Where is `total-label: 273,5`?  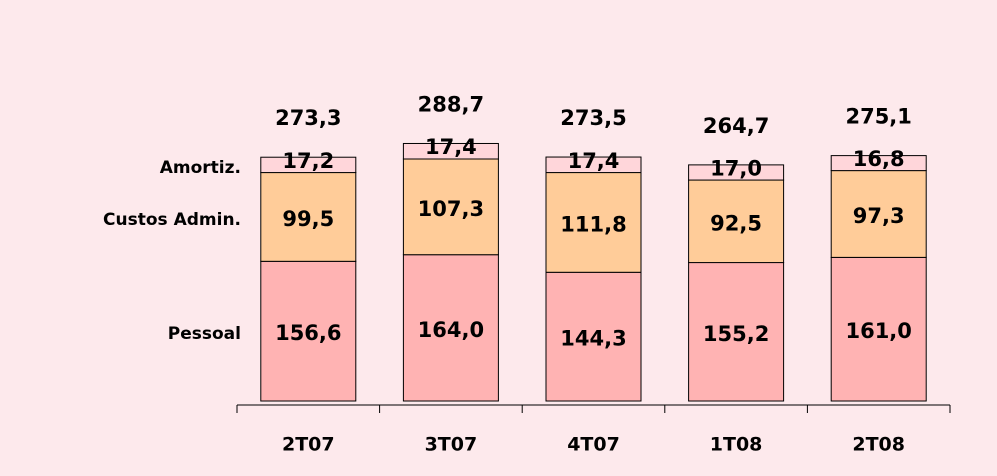
total-label: 273,5 is located at coordinates (593, 118).